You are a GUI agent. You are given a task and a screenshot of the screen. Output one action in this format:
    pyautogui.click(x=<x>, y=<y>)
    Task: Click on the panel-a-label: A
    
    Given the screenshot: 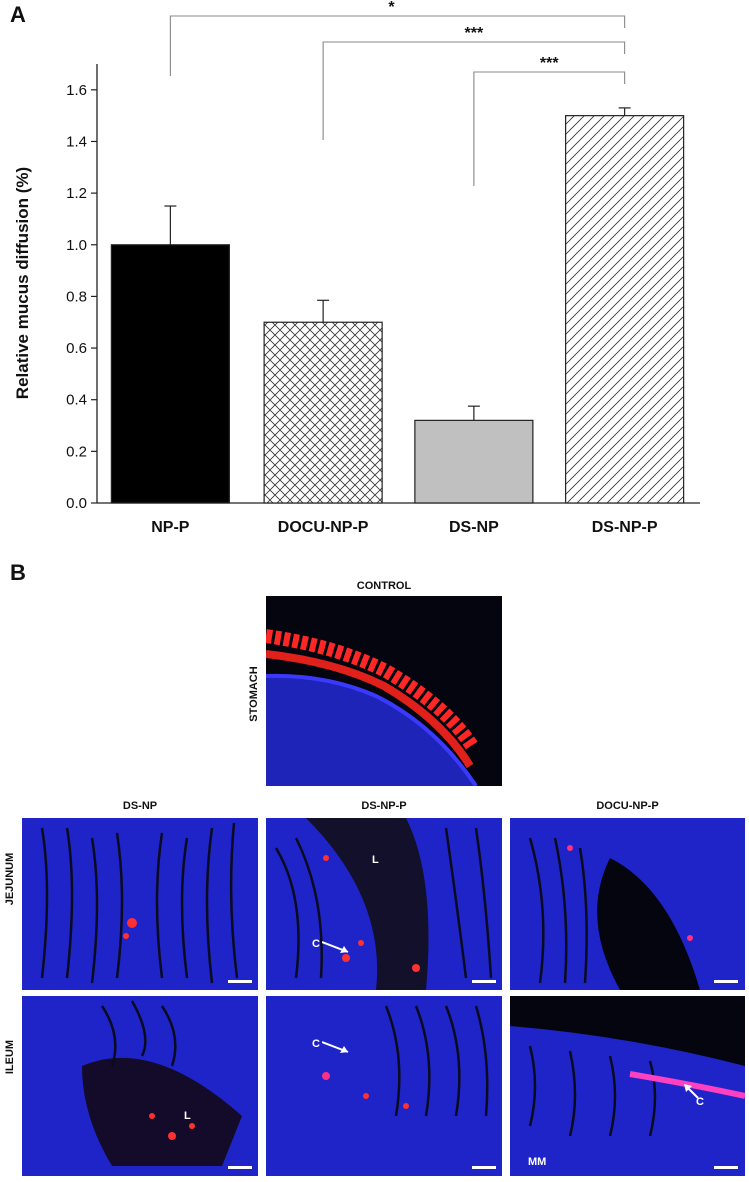 What is the action you would take?
    pyautogui.click(x=18, y=14)
    